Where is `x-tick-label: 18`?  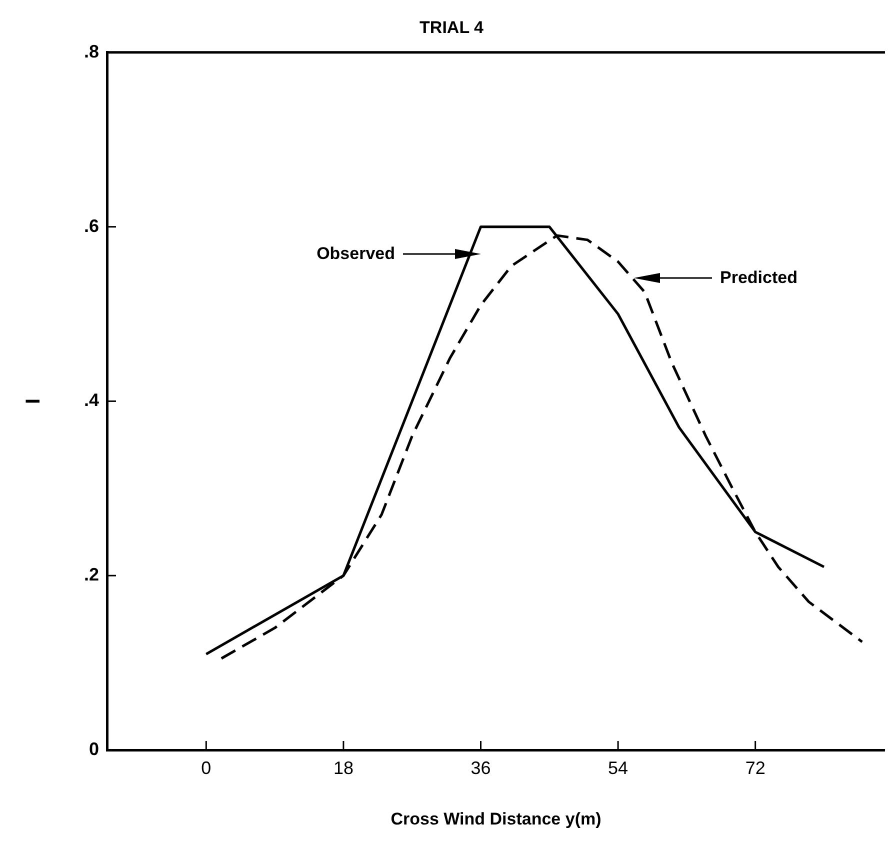
x-tick-label: 18 is located at coordinates (343, 768).